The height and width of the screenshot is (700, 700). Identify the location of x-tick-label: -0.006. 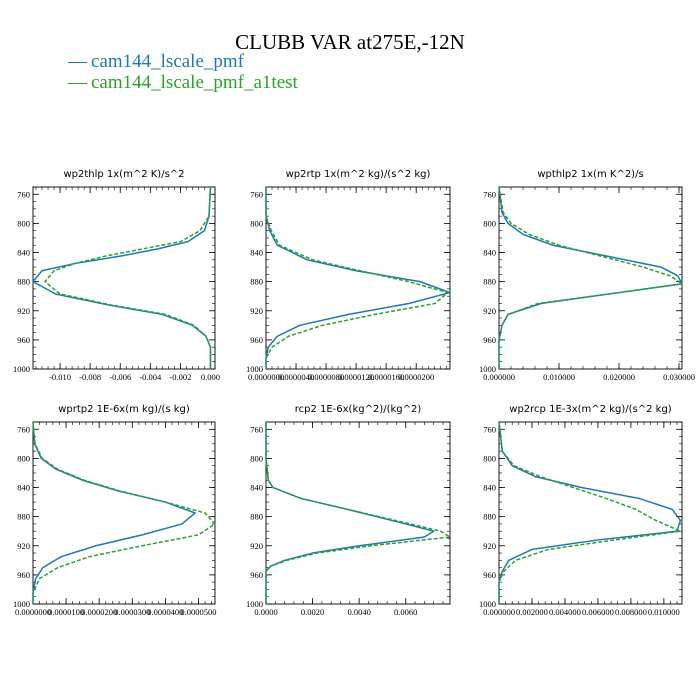
(120, 377).